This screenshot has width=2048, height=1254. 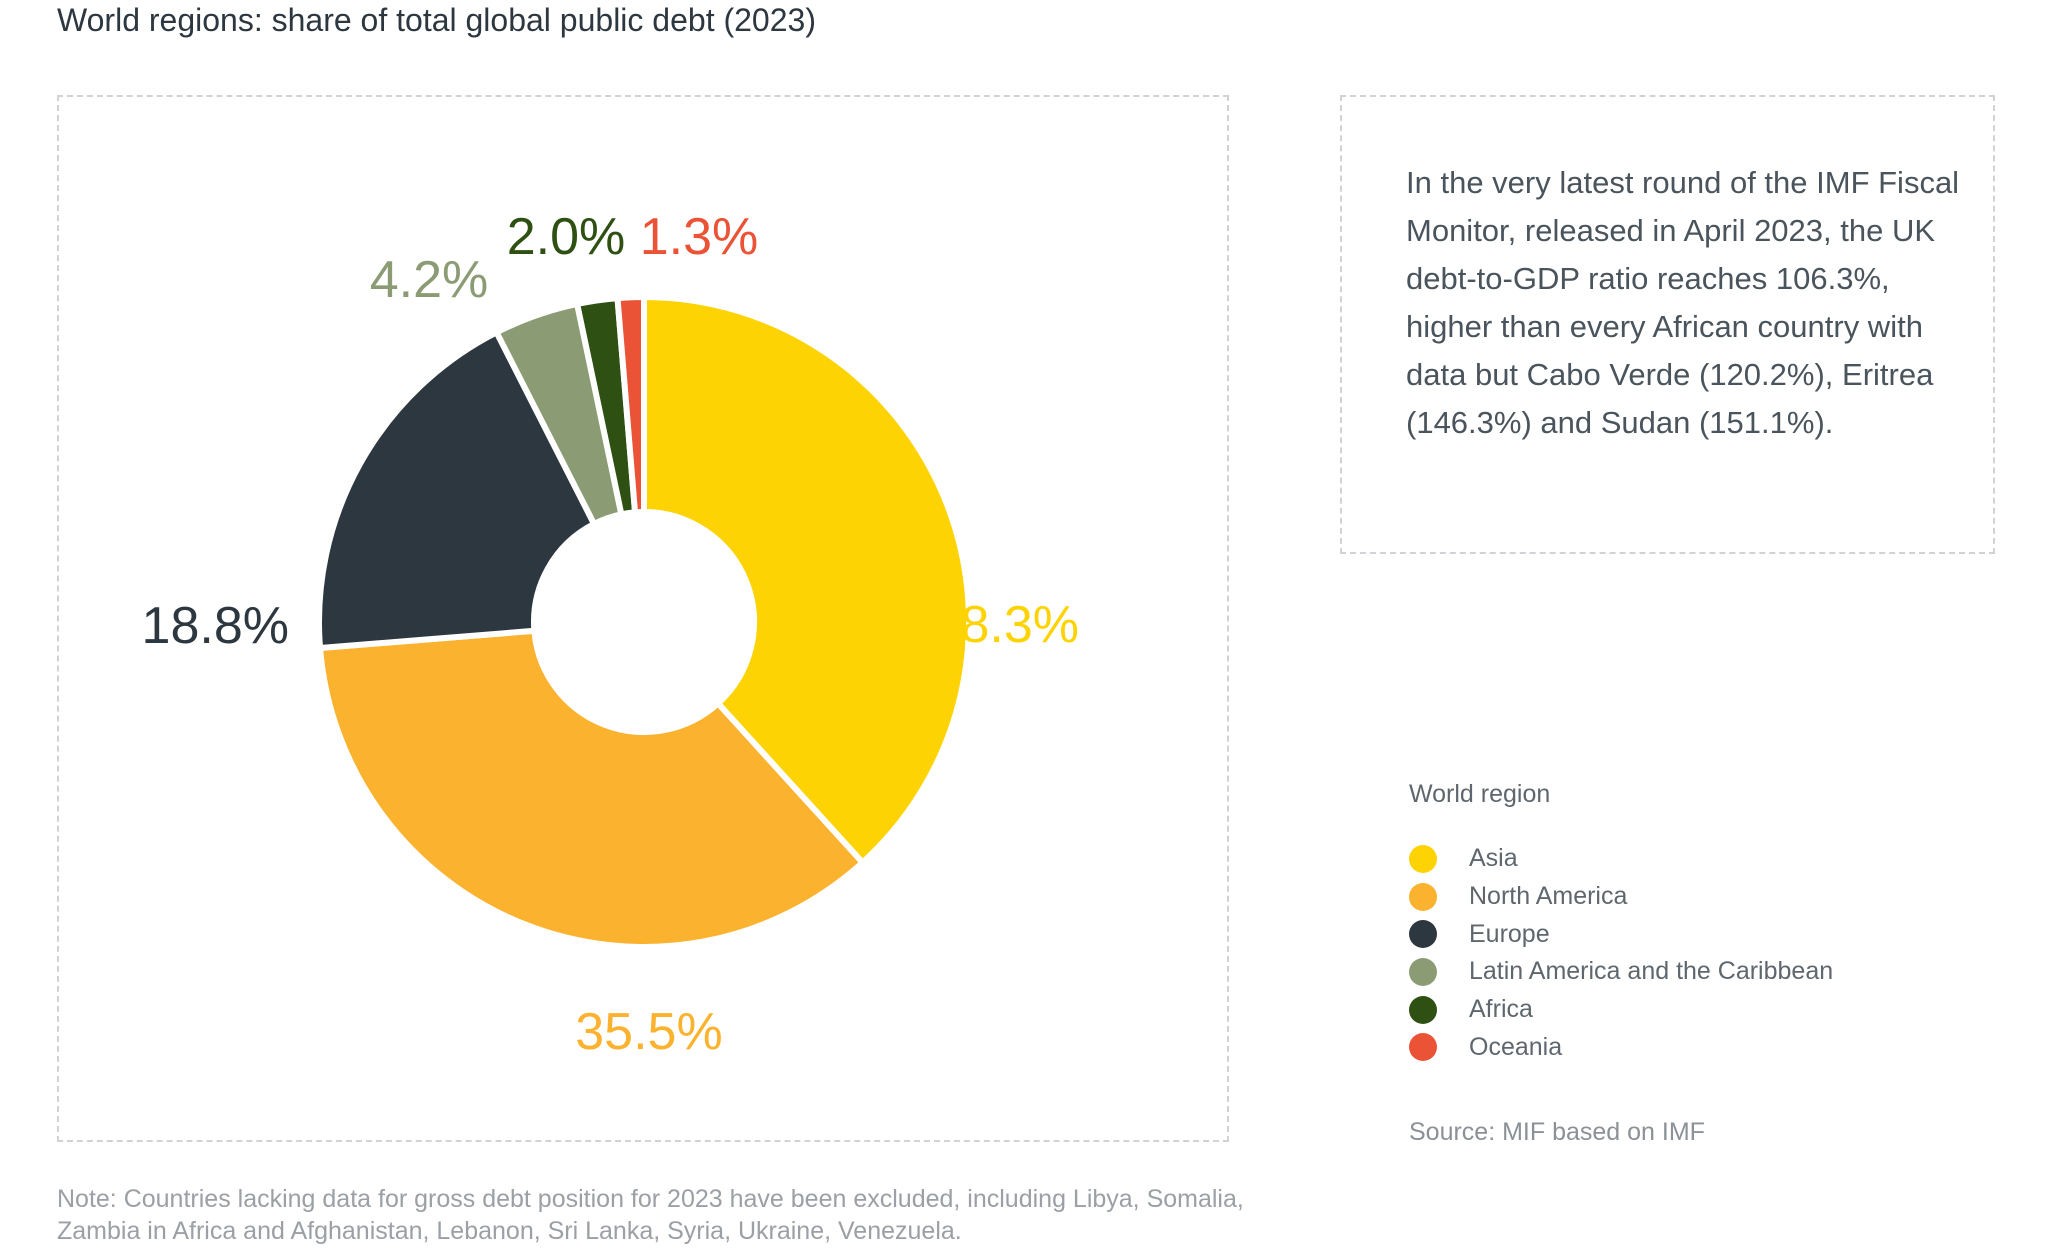 What do you see at coordinates (591, 788) in the screenshot?
I see `slice-north-america` at bounding box center [591, 788].